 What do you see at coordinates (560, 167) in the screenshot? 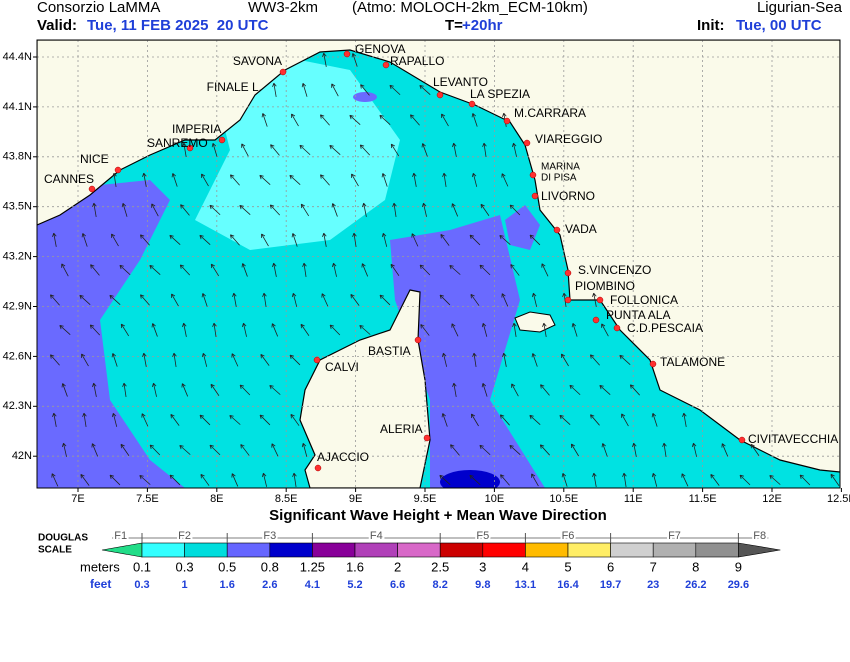
I see `place-label: MARINA` at bounding box center [560, 167].